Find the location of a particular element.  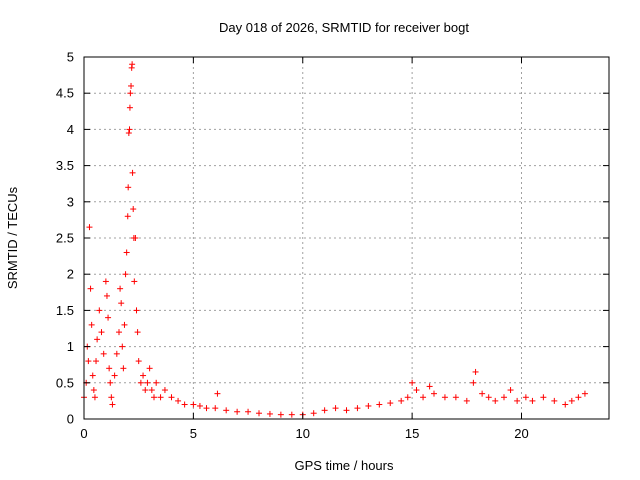

y-tick-label: 3.5 is located at coordinates (65, 165).